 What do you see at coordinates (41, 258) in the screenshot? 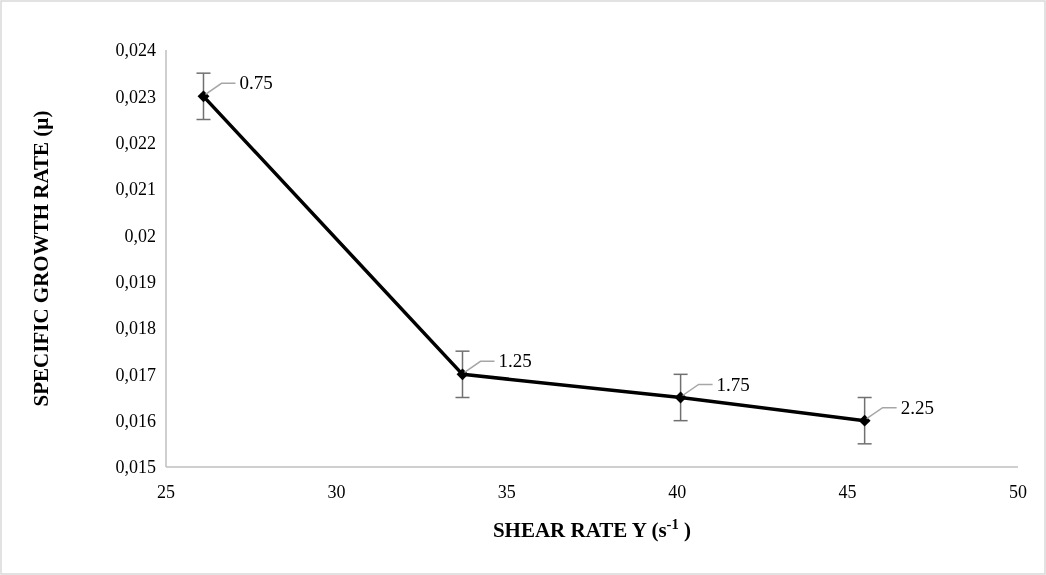
I see `y-axis-title: SPECIFIC GROWTH RATE (µ)` at bounding box center [41, 258].